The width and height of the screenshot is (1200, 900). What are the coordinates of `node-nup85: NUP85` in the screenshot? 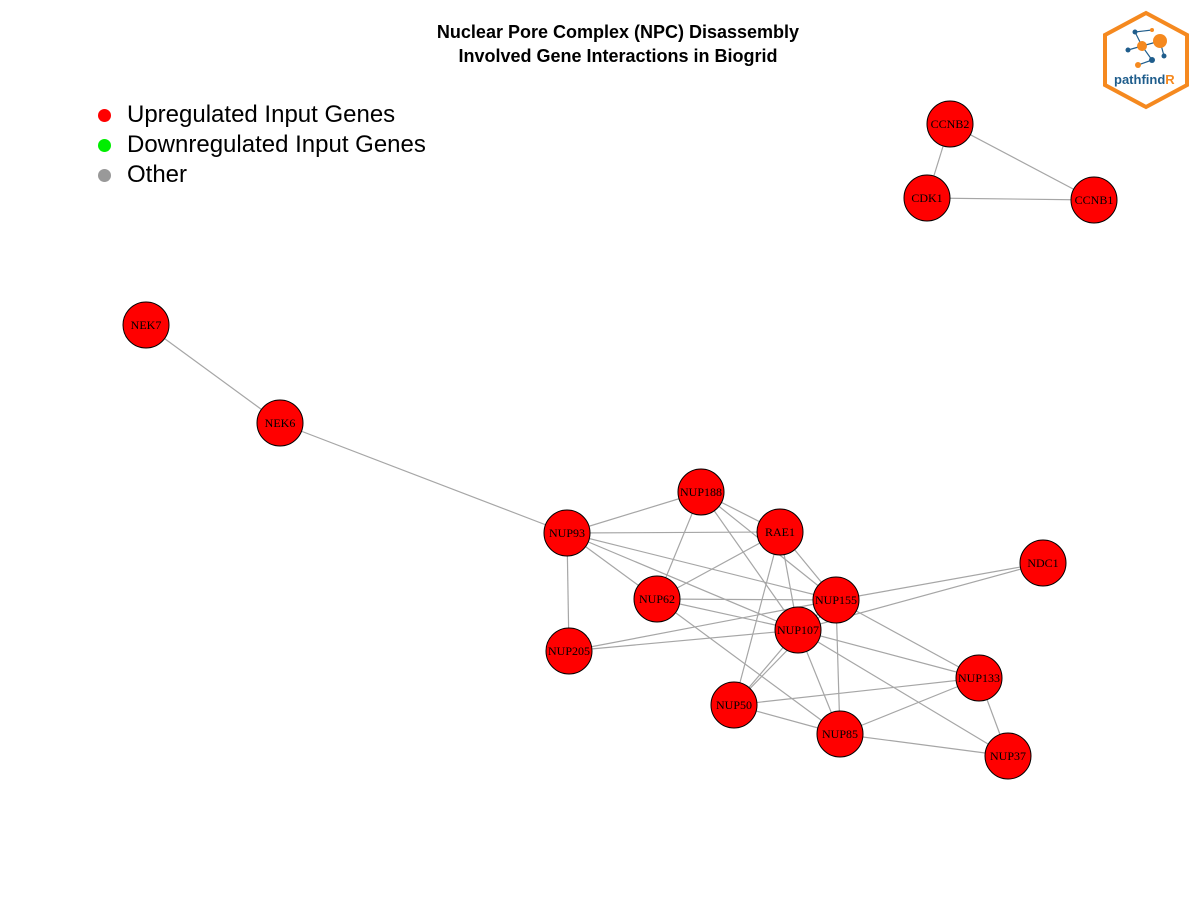 It's located at (840, 734).